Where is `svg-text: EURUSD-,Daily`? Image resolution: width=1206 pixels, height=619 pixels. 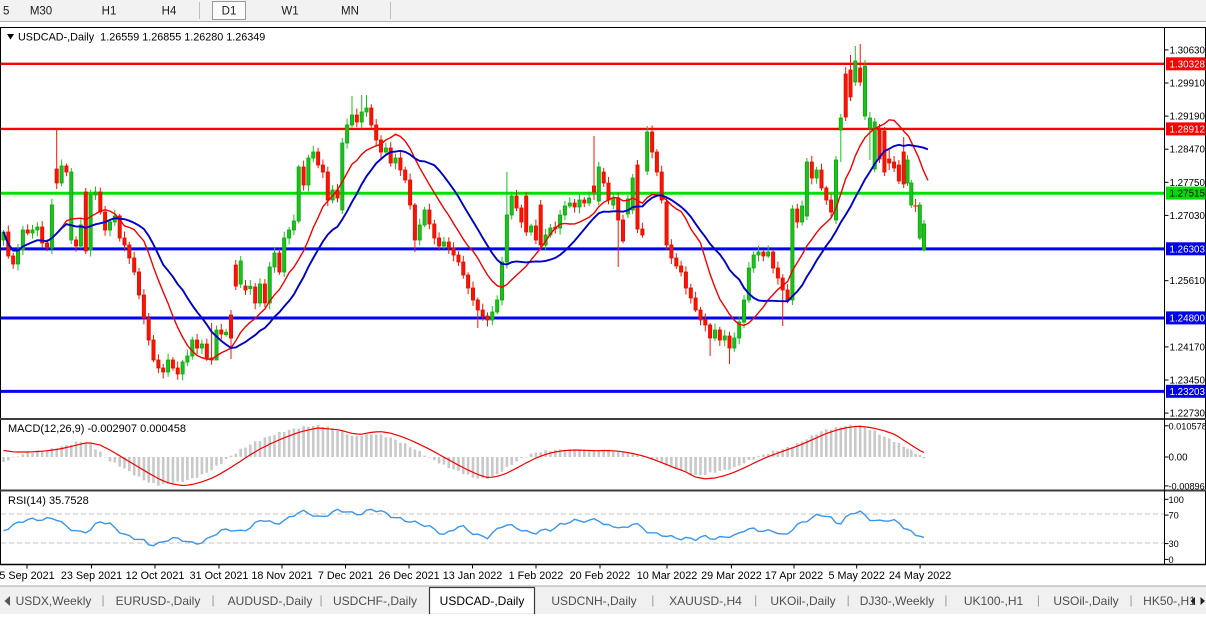
svg-text: EURUSD-,Daily is located at coordinates (158, 601).